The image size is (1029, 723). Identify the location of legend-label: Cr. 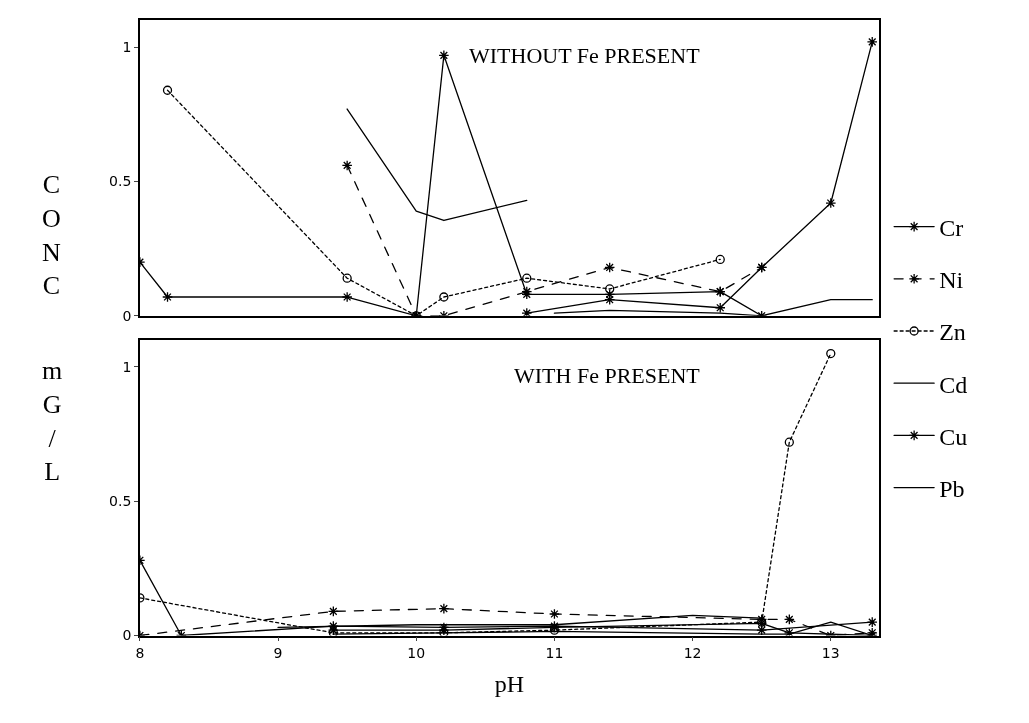
(951, 227).